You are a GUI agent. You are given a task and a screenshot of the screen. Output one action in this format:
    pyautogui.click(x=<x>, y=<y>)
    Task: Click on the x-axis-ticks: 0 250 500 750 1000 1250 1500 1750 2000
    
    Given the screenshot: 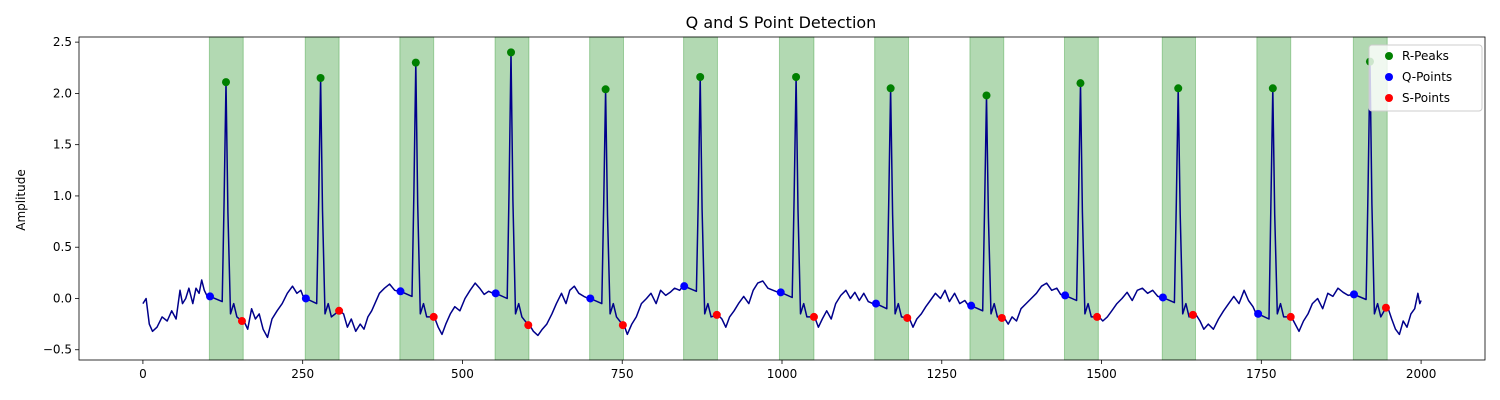 What is the action you would take?
    pyautogui.click(x=787, y=370)
    